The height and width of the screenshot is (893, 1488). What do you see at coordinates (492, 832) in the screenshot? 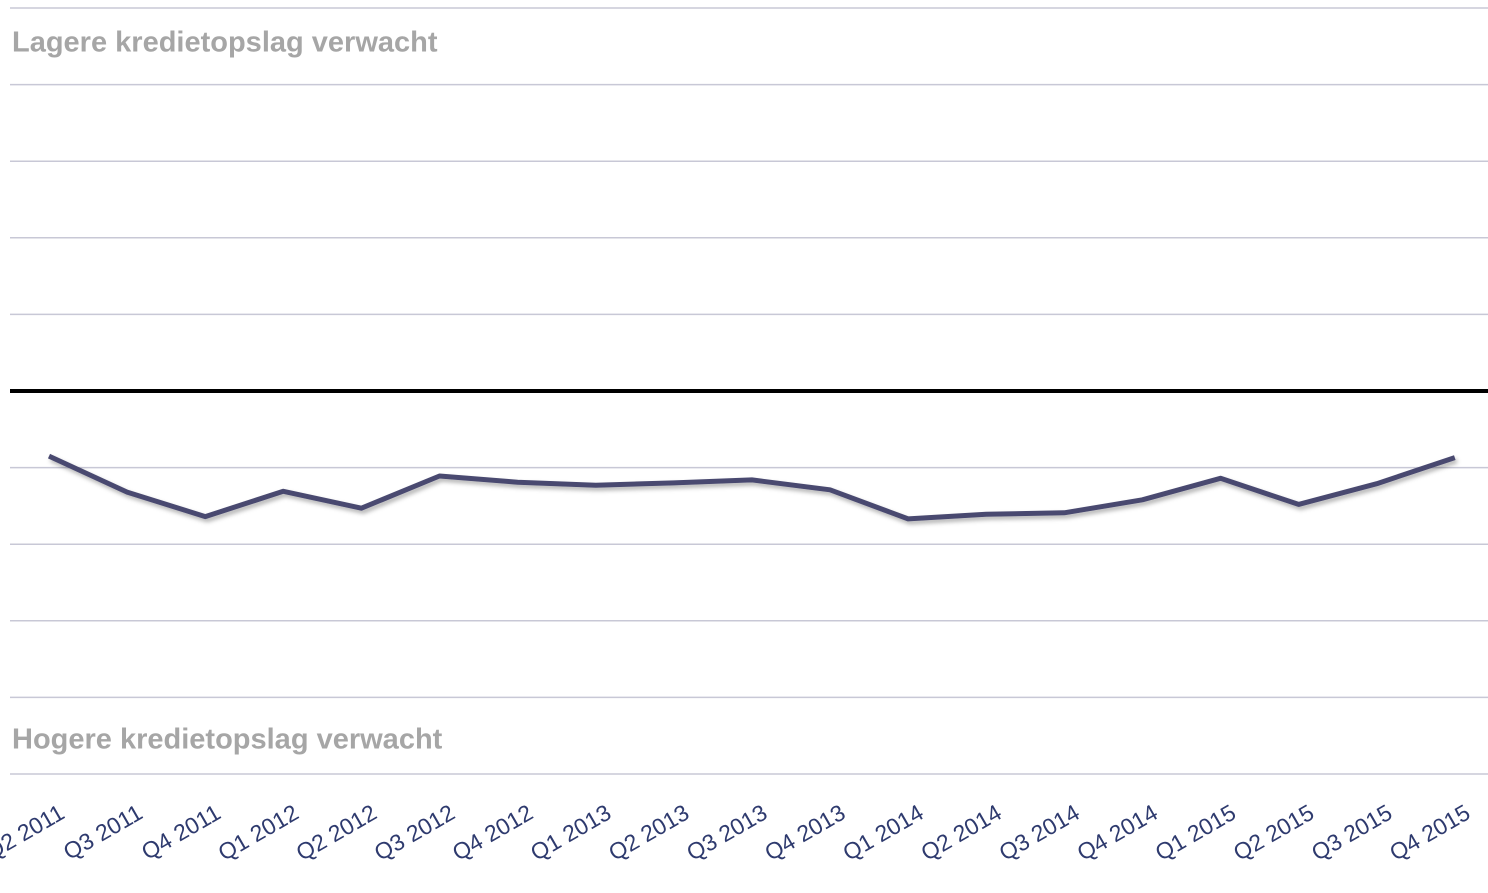
I see `x-tick-label: Q4 2012` at bounding box center [492, 832].